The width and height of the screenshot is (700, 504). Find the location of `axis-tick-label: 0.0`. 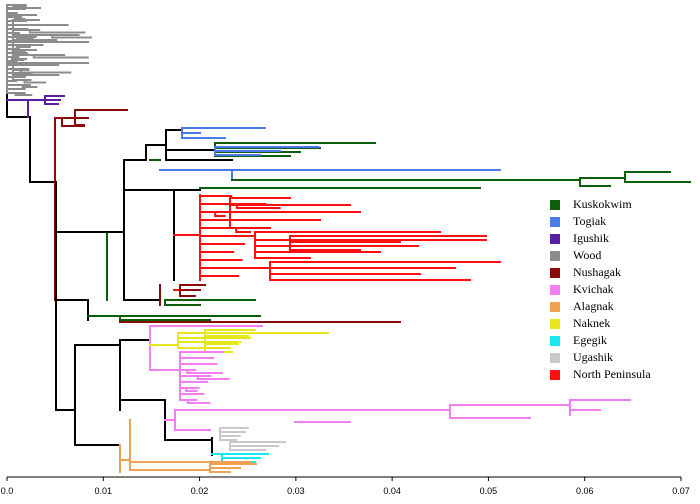

axis-tick-label: 0.0 is located at coordinates (7, 491).